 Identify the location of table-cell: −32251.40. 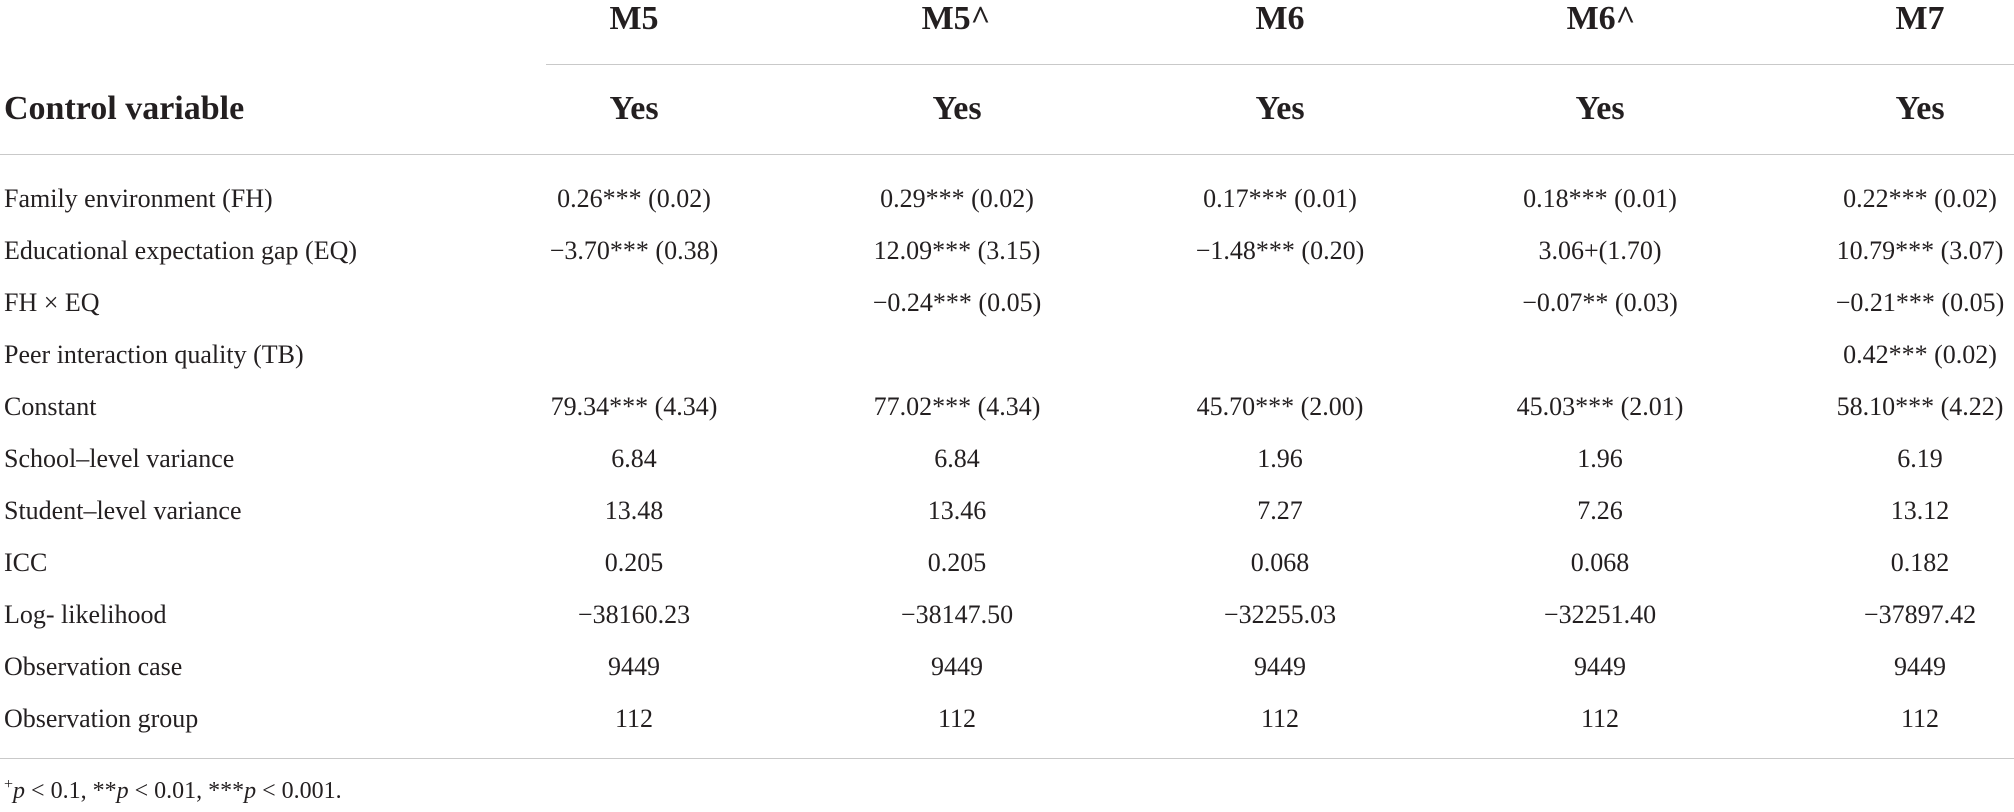
(1600, 614).